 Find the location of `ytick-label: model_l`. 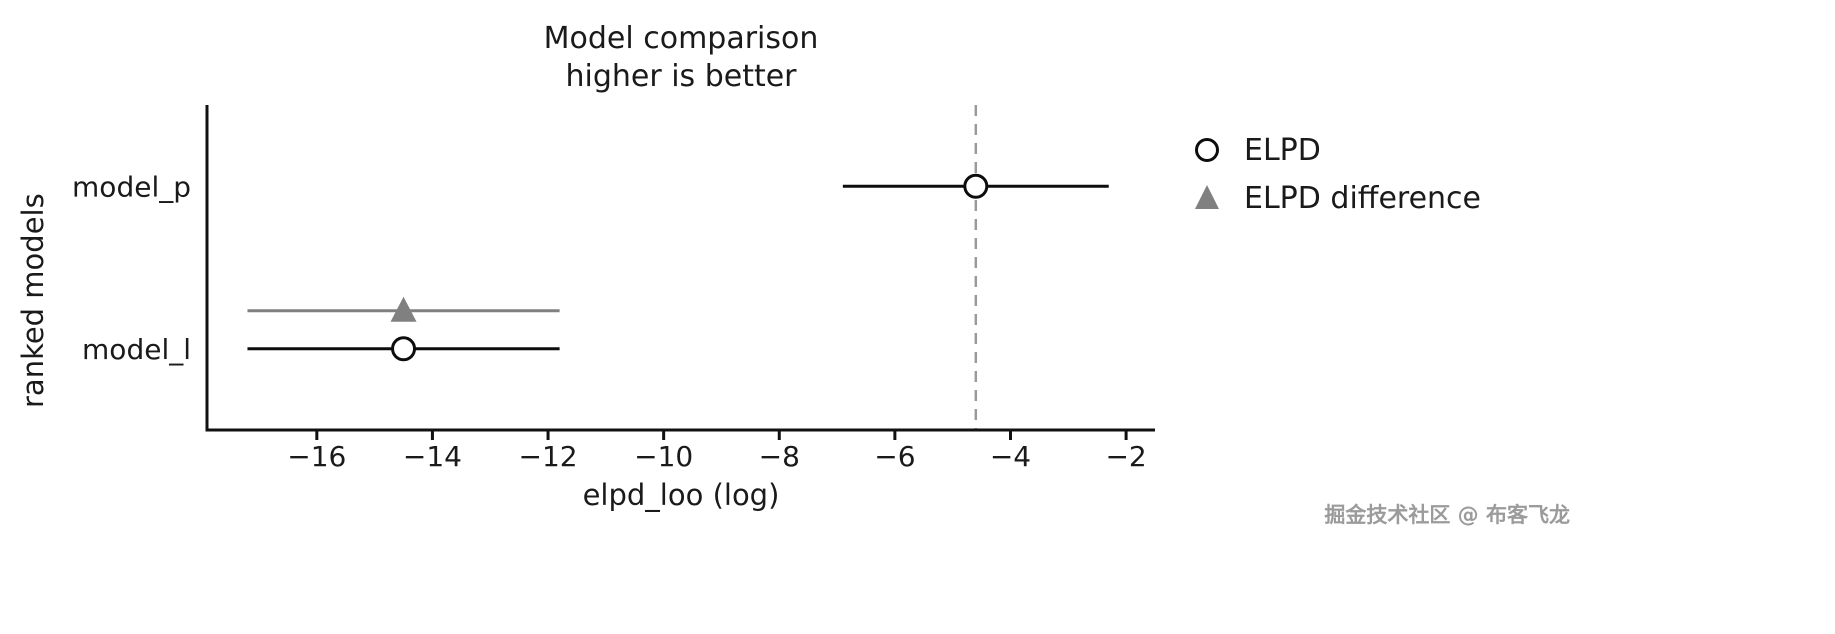

ytick-label: model_l is located at coordinates (136, 349).